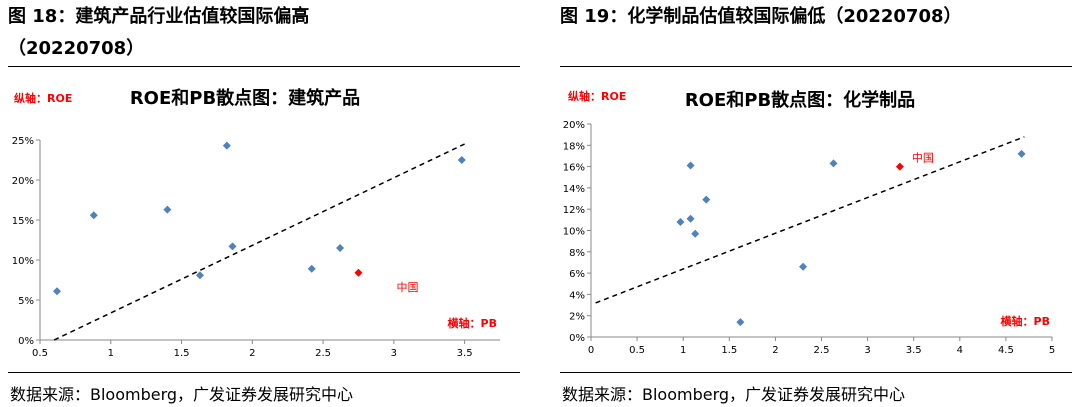 The height and width of the screenshot is (407, 1080). I want to click on right-figure-title: 图 19：化学制品估值较国际偏低（20220708）, so click(761, 16).